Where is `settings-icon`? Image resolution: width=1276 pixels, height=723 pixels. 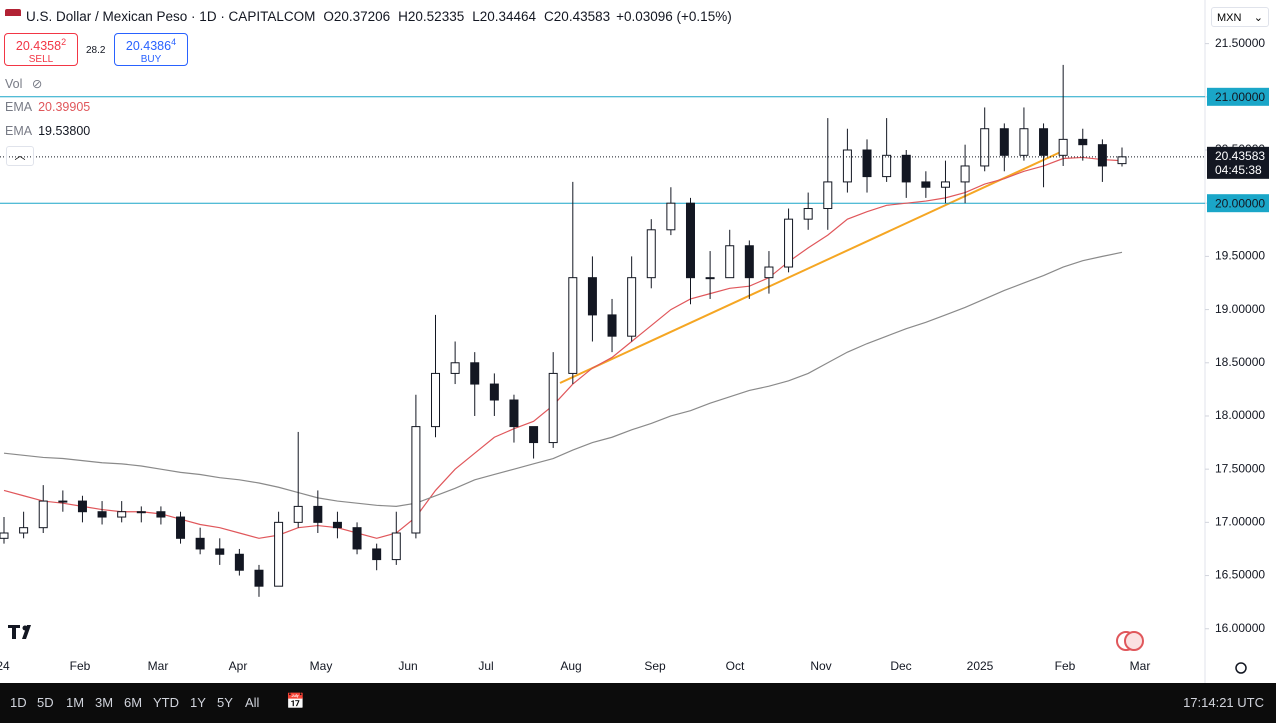 settings-icon is located at coordinates (1241, 668).